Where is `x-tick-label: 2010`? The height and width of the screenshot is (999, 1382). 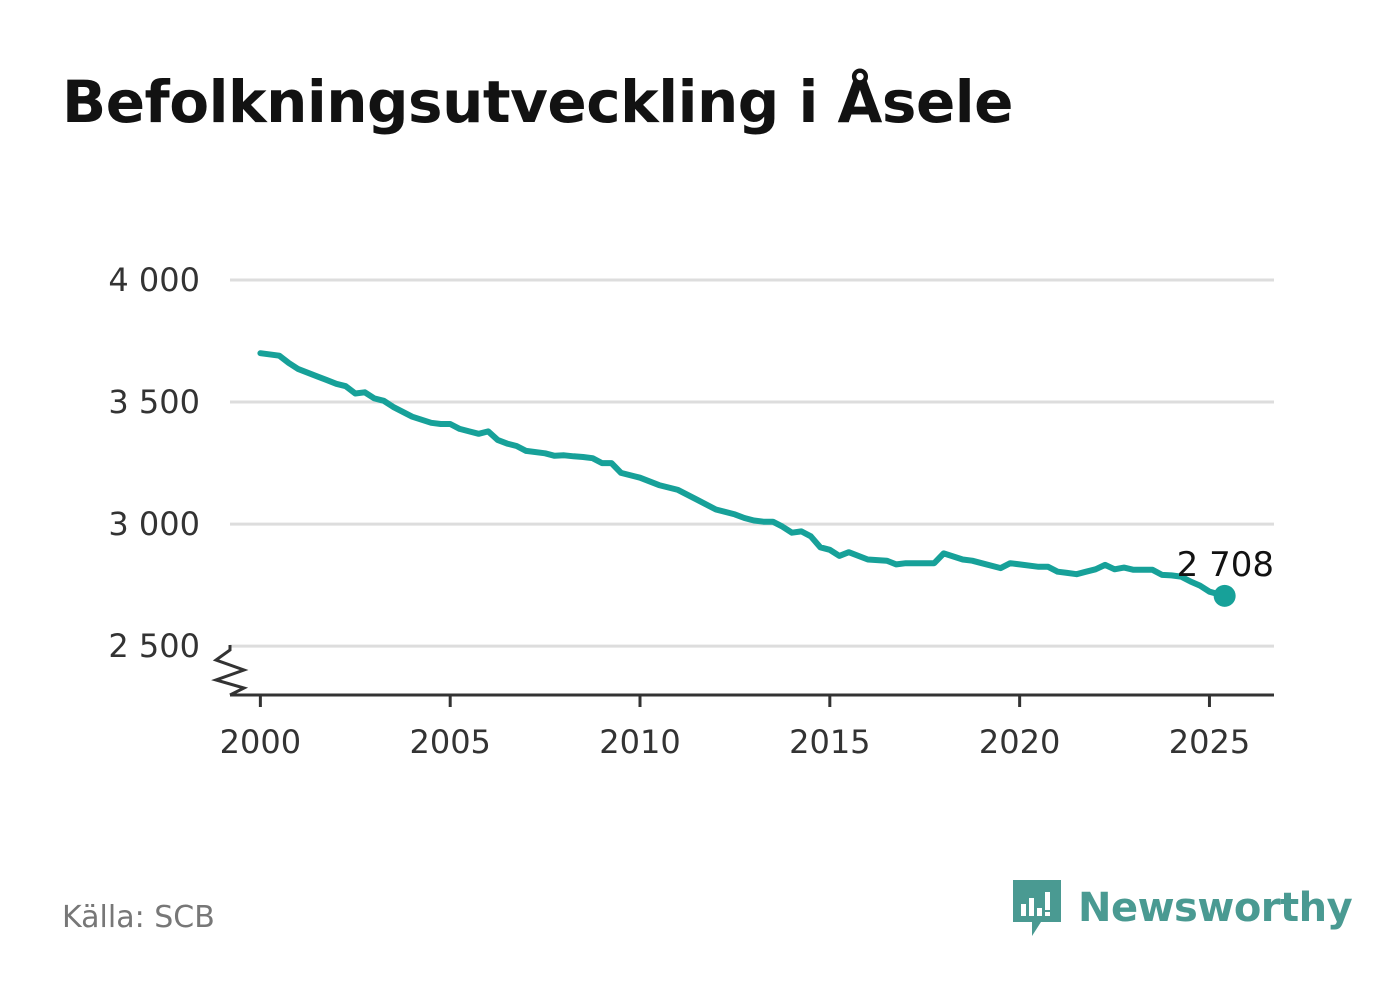 x-tick-label: 2010 is located at coordinates (639, 742).